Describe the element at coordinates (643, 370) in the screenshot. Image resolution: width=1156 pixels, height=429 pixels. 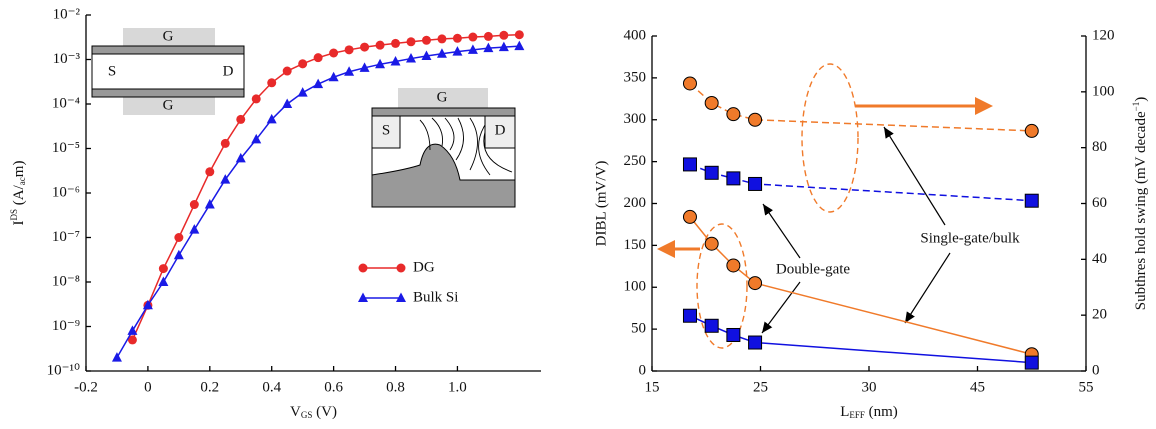
I see `y-tick-label: 0` at that location.